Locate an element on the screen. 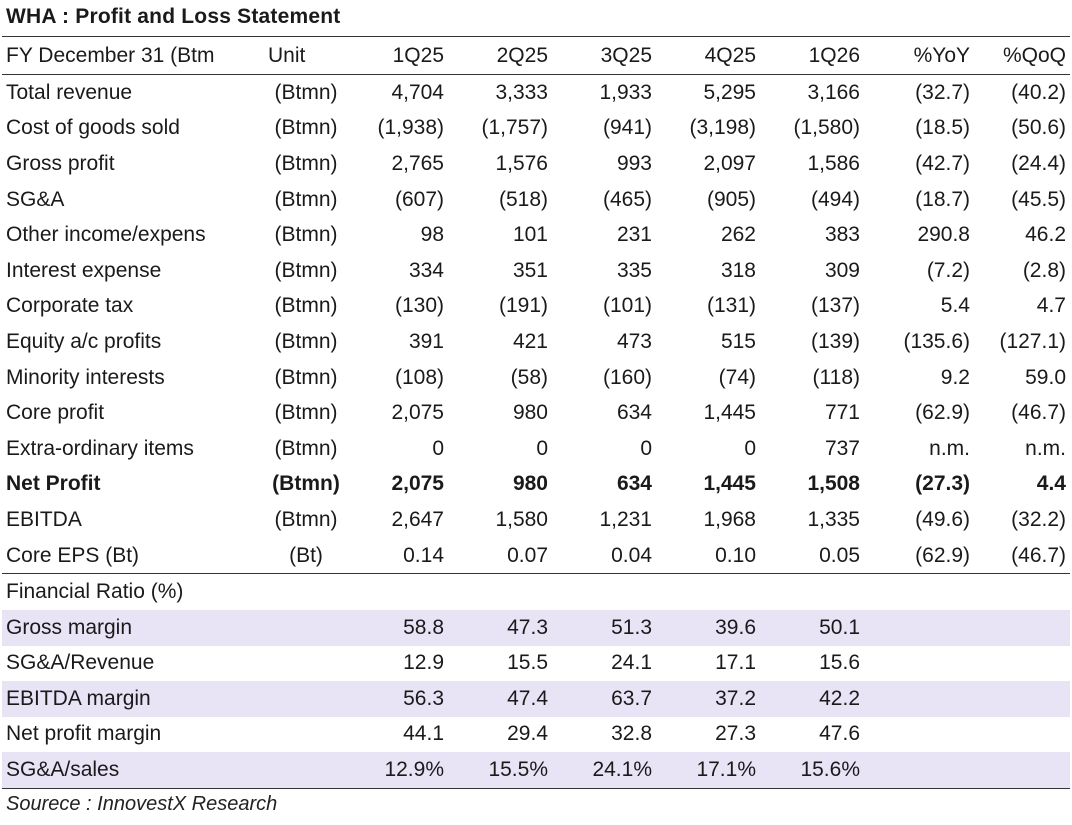  table-cell: 515 is located at coordinates (738, 341).